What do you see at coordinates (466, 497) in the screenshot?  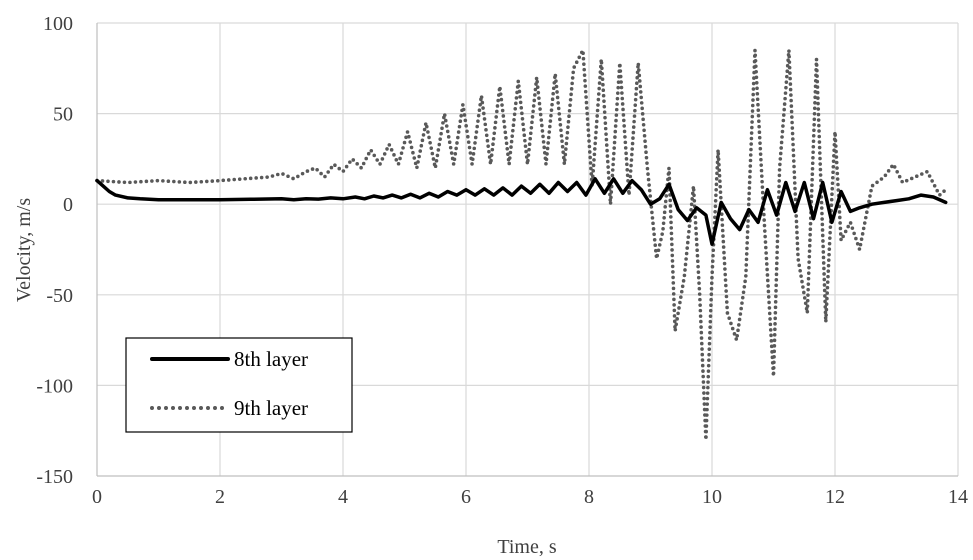 I see `x-tick-label: 6` at bounding box center [466, 497].